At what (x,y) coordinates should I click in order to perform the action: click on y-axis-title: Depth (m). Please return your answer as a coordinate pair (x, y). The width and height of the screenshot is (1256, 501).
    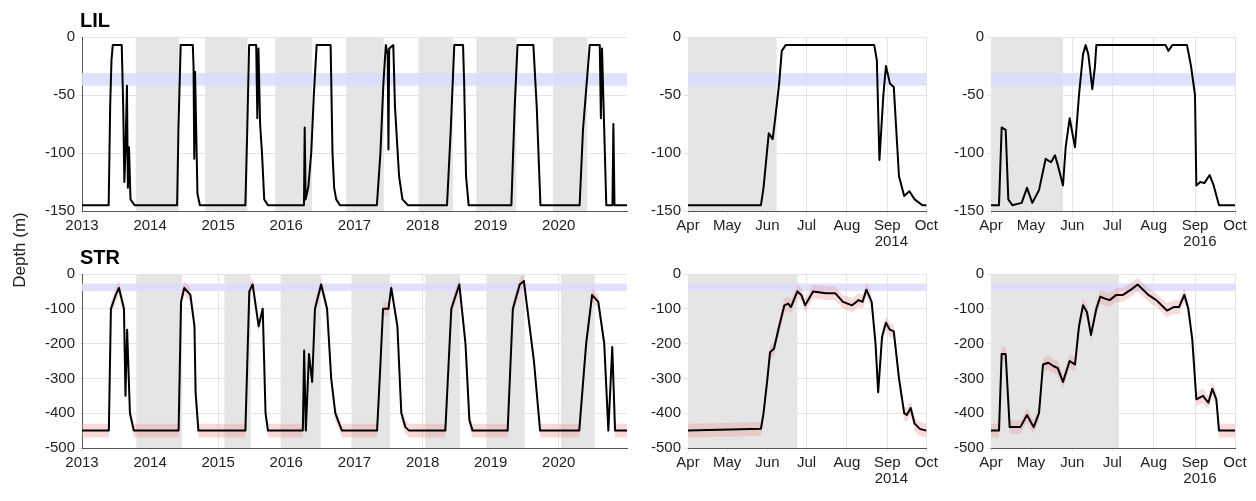
    Looking at the image, I should click on (20, 250).